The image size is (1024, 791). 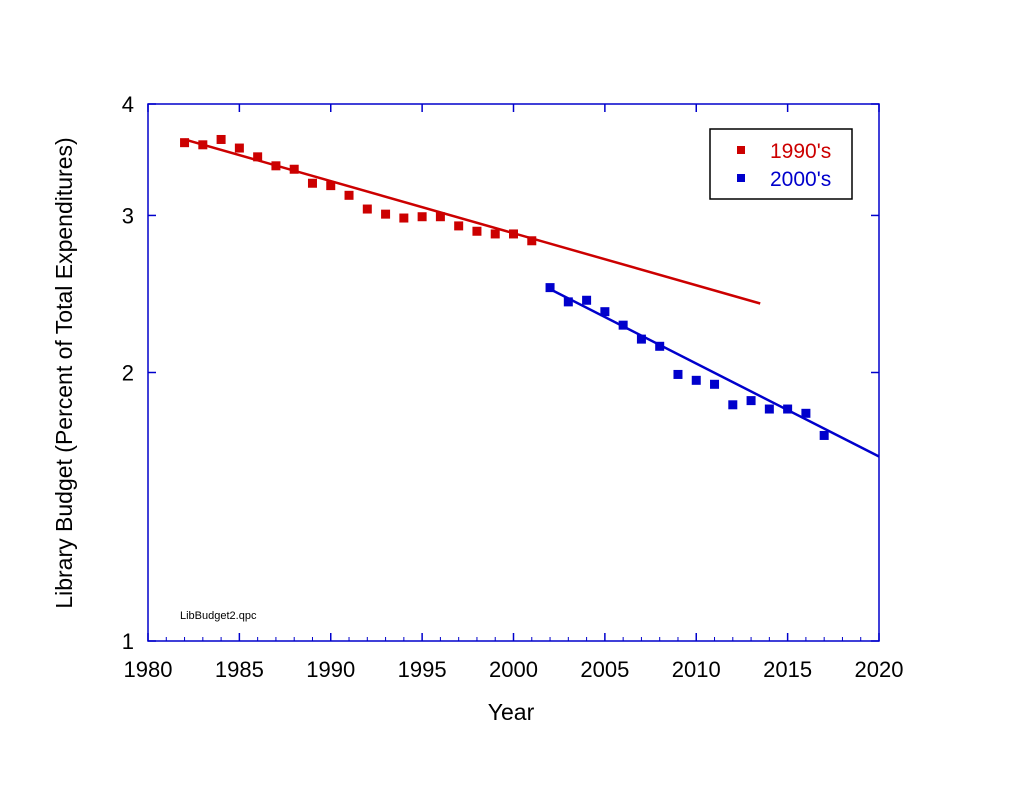 What do you see at coordinates (148, 669) in the screenshot?
I see `x-tick-label: 1980` at bounding box center [148, 669].